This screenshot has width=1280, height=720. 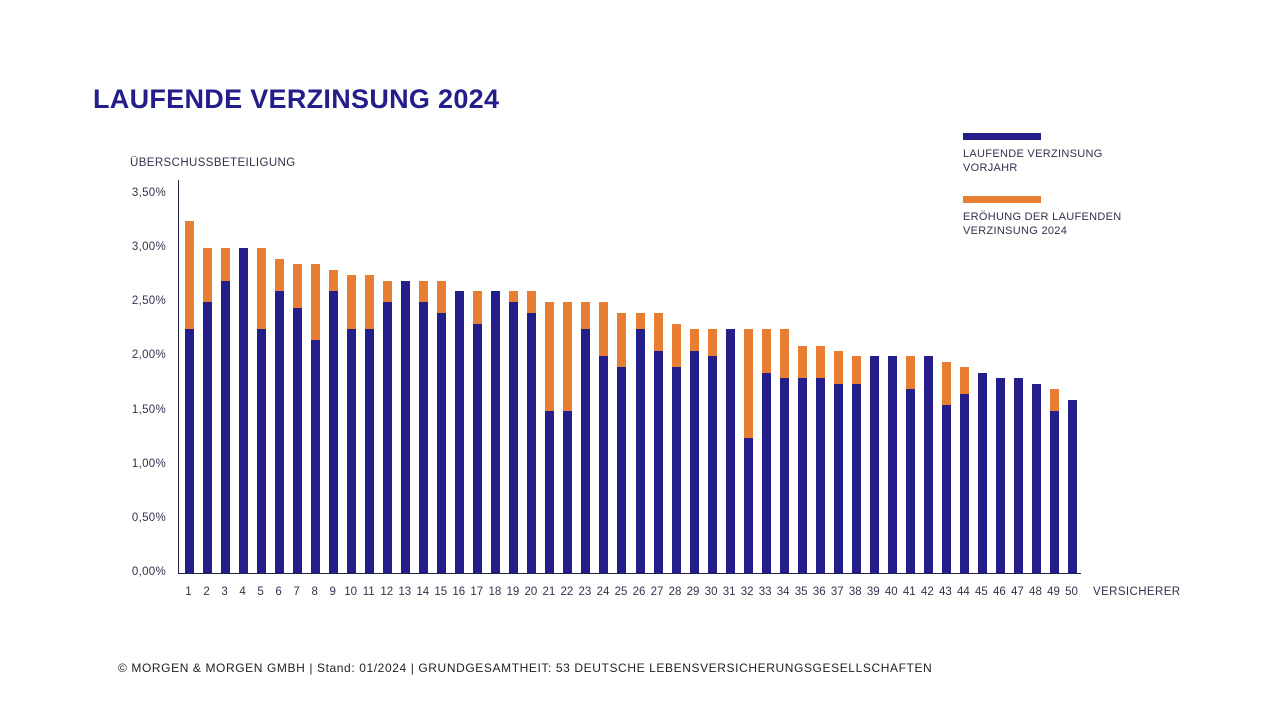 What do you see at coordinates (639, 592) in the screenshot?
I see `x-tick-label: 26` at bounding box center [639, 592].